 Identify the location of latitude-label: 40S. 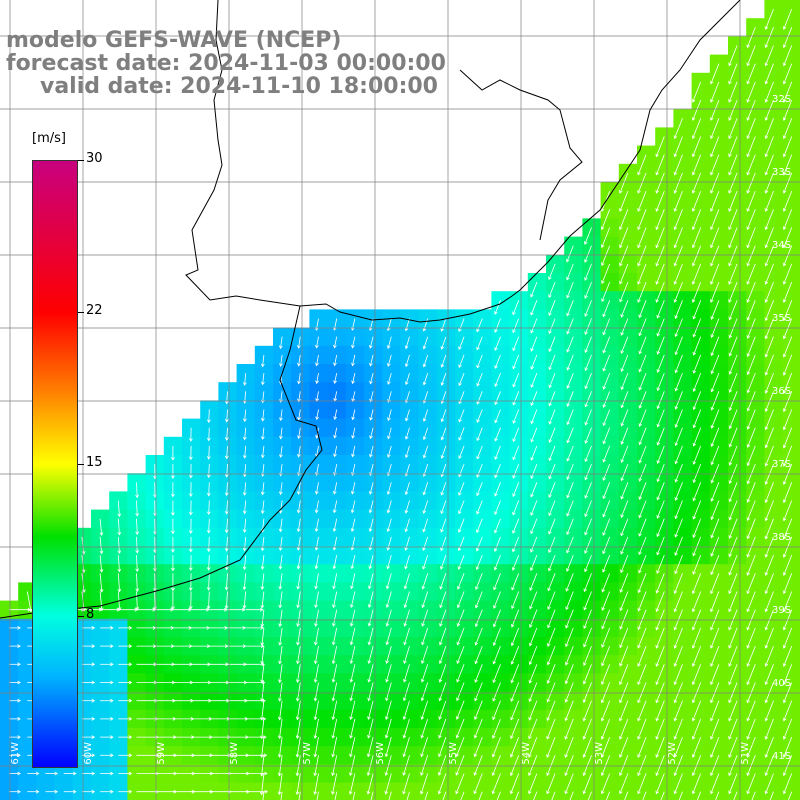
(782, 683).